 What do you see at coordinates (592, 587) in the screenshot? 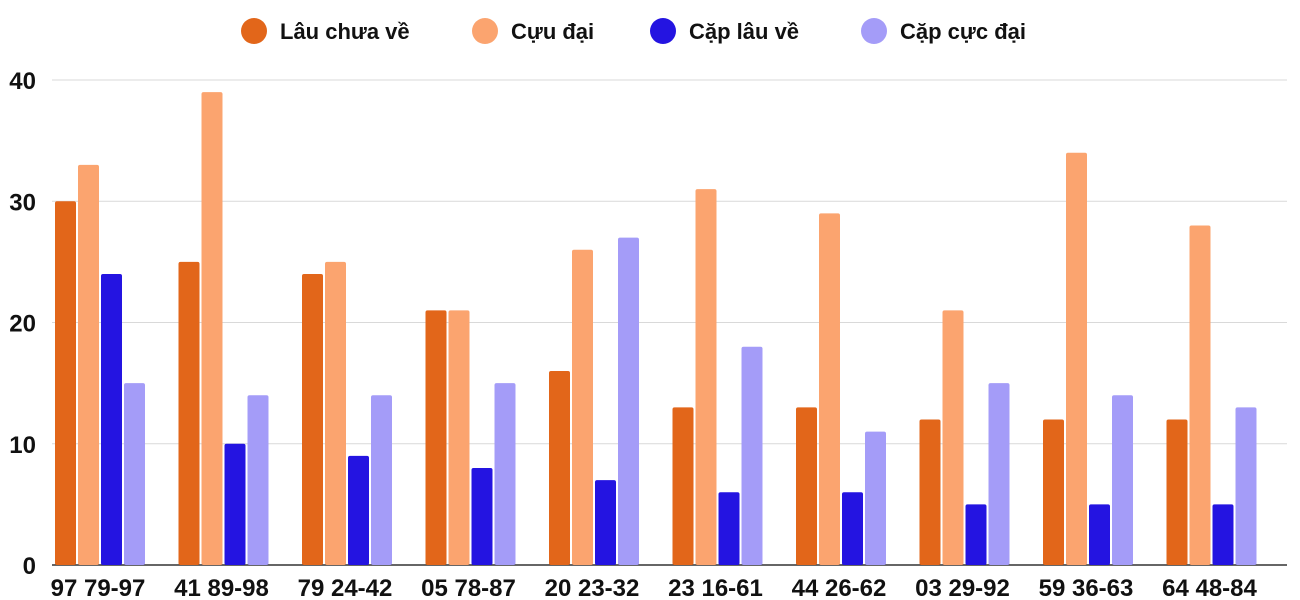
I see `x-tick-label: 20 23-32` at bounding box center [592, 587].